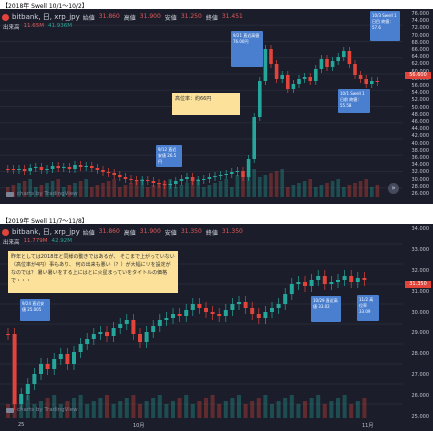 The height and width of the screenshot is (431, 433). I want to click on y-tick: 48.000, so click(420, 114).